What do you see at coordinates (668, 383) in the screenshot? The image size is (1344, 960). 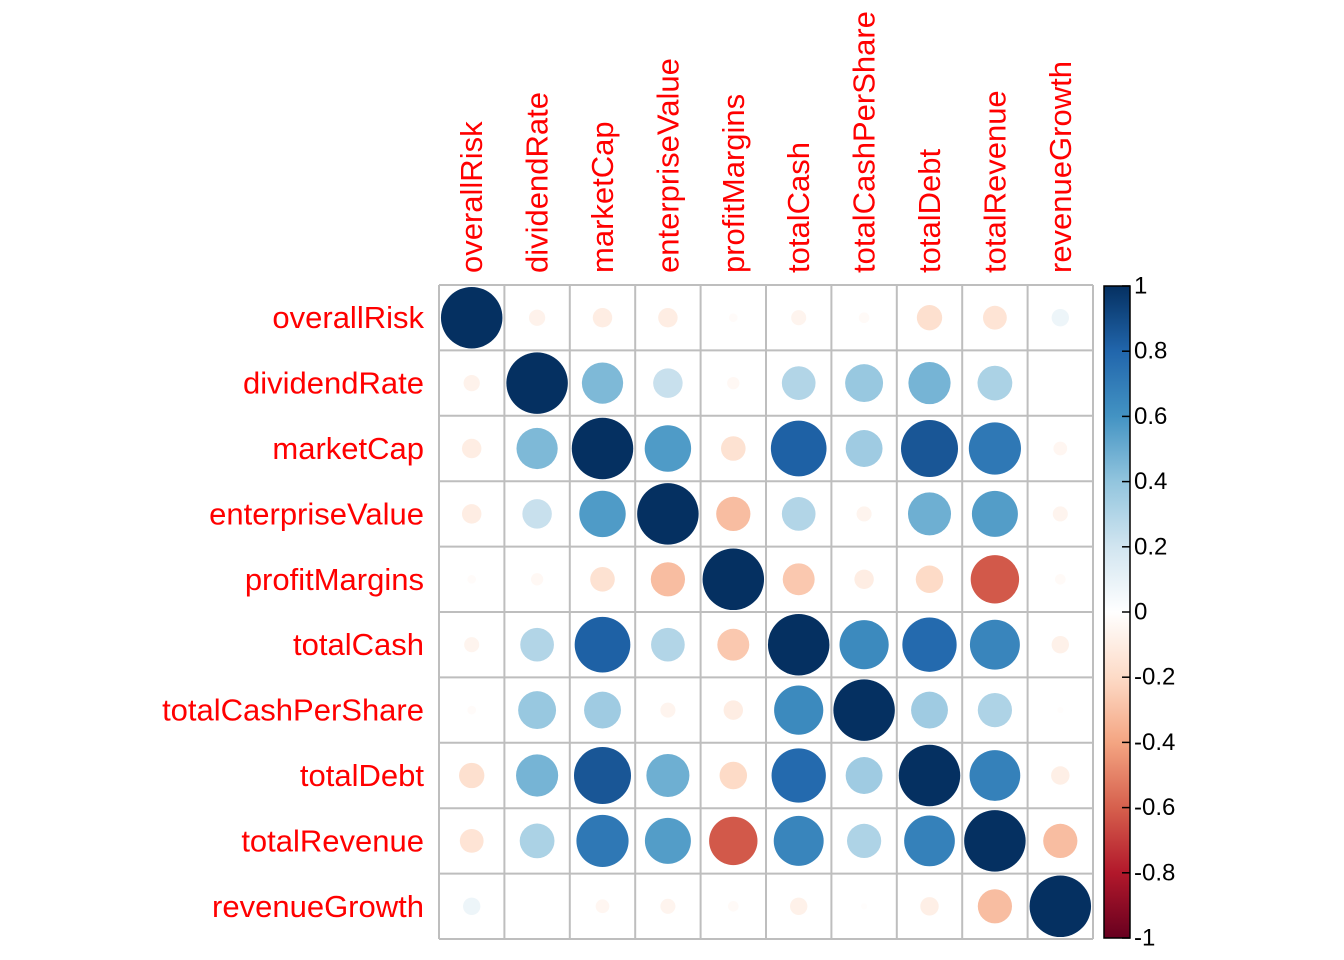 I see `correlation-circle-dividendRate-enterpriseValue` at bounding box center [668, 383].